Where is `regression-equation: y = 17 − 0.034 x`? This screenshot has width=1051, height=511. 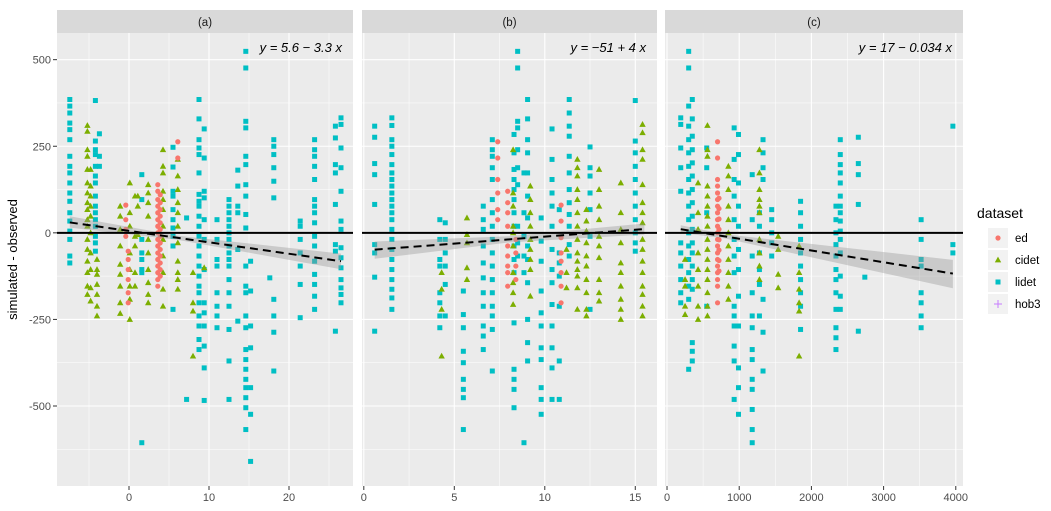 regression-equation: y = 17 − 0.034 x is located at coordinates (905, 47).